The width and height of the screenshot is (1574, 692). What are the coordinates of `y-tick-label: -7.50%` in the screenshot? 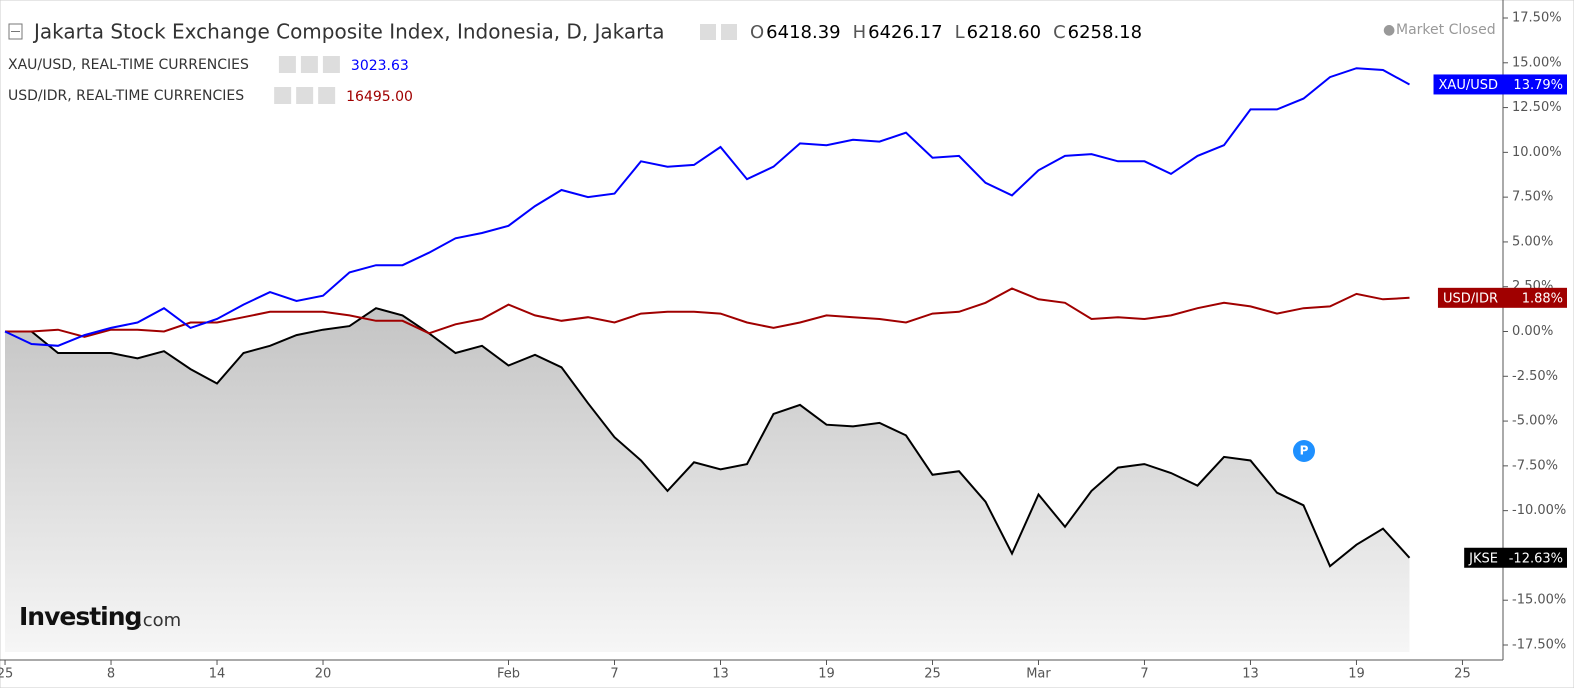 It's located at (1535, 465).